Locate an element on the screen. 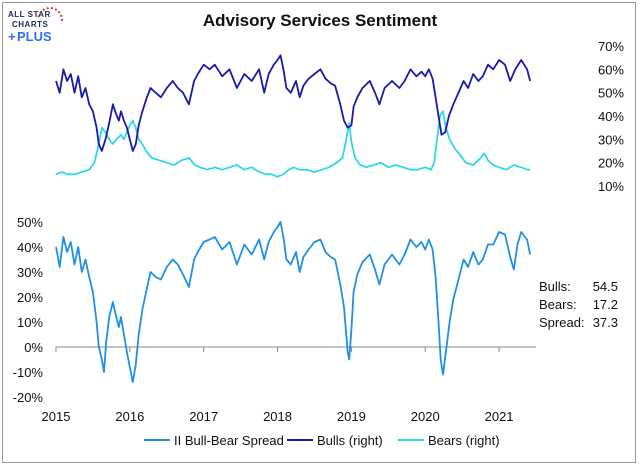 Image resolution: width=640 pixels, height=467 pixels. brand-line-1: ALL STAR is located at coordinates (29, 14).